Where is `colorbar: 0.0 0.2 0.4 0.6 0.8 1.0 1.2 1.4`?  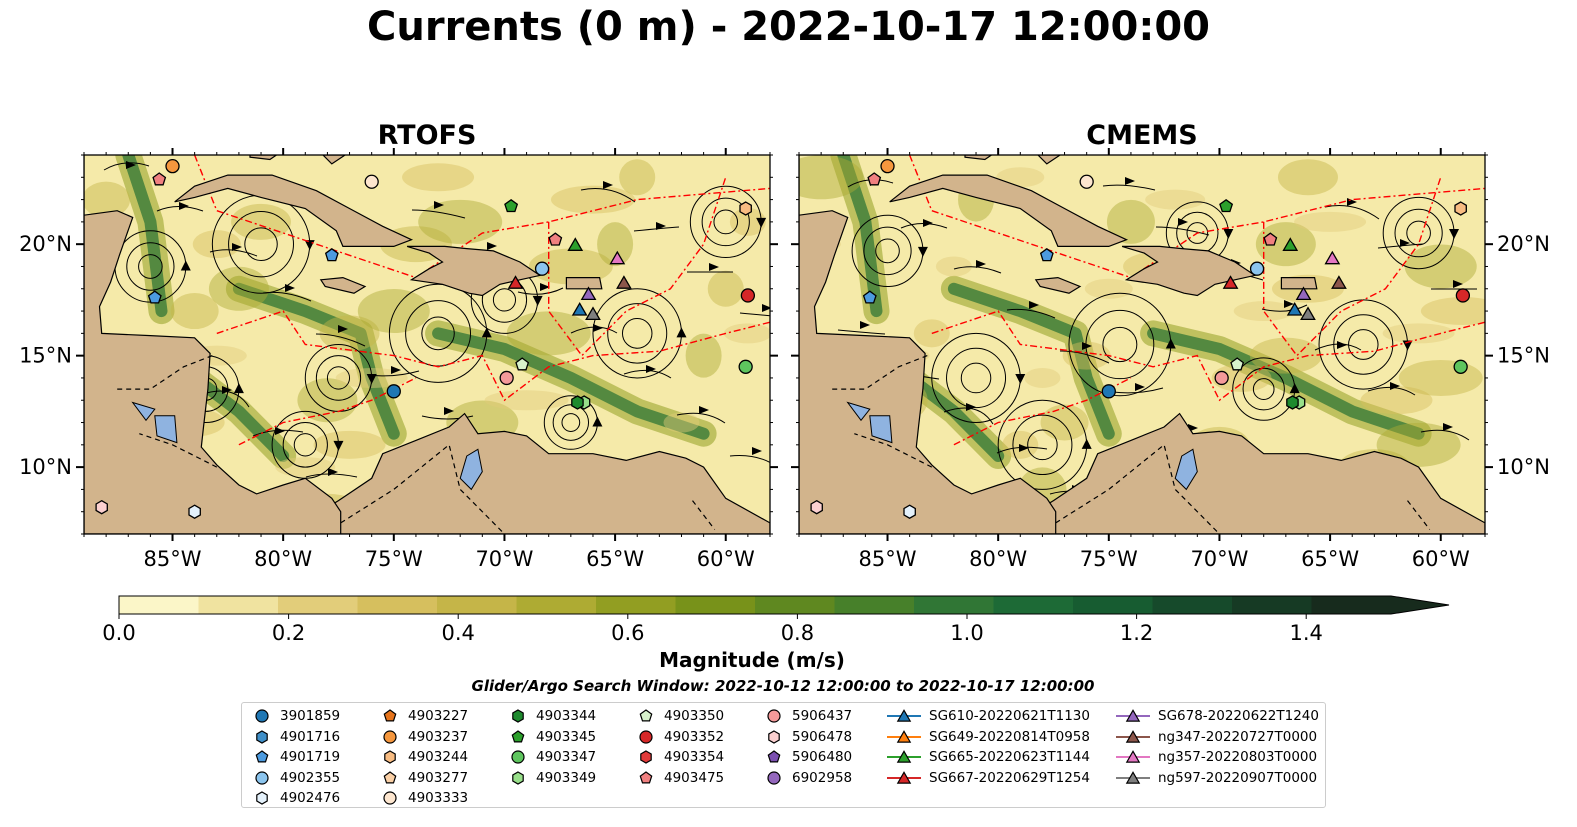 colorbar: 0.0 0.2 0.4 0.6 0.8 1.0 1.2 1.4 is located at coordinates (776, 620).